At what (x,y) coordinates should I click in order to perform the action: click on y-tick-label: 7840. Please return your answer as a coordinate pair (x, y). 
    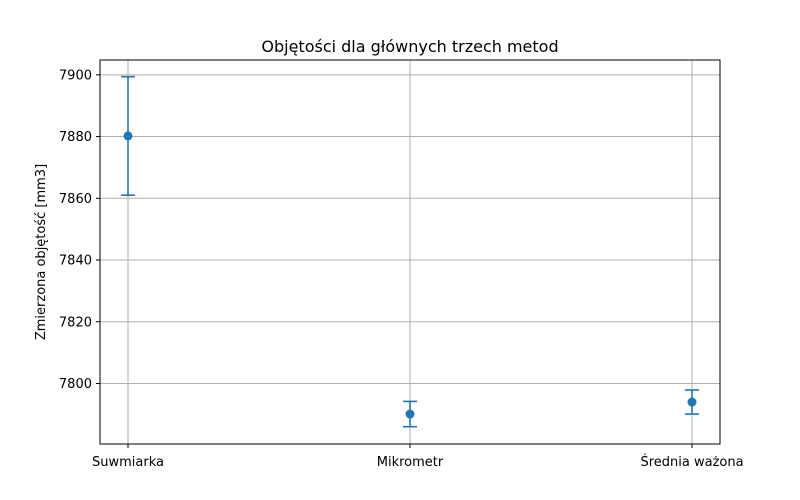
    Looking at the image, I should click on (75, 261).